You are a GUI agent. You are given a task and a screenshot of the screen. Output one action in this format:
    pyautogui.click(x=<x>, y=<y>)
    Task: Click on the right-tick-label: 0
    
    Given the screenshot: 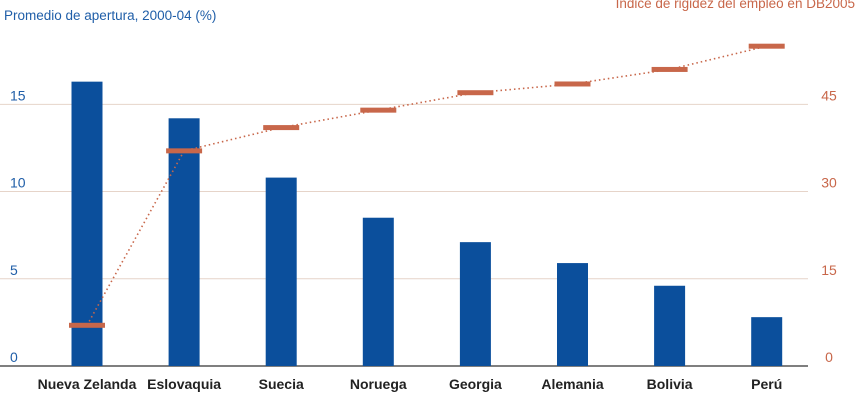 What is the action you would take?
    pyautogui.click(x=829, y=357)
    